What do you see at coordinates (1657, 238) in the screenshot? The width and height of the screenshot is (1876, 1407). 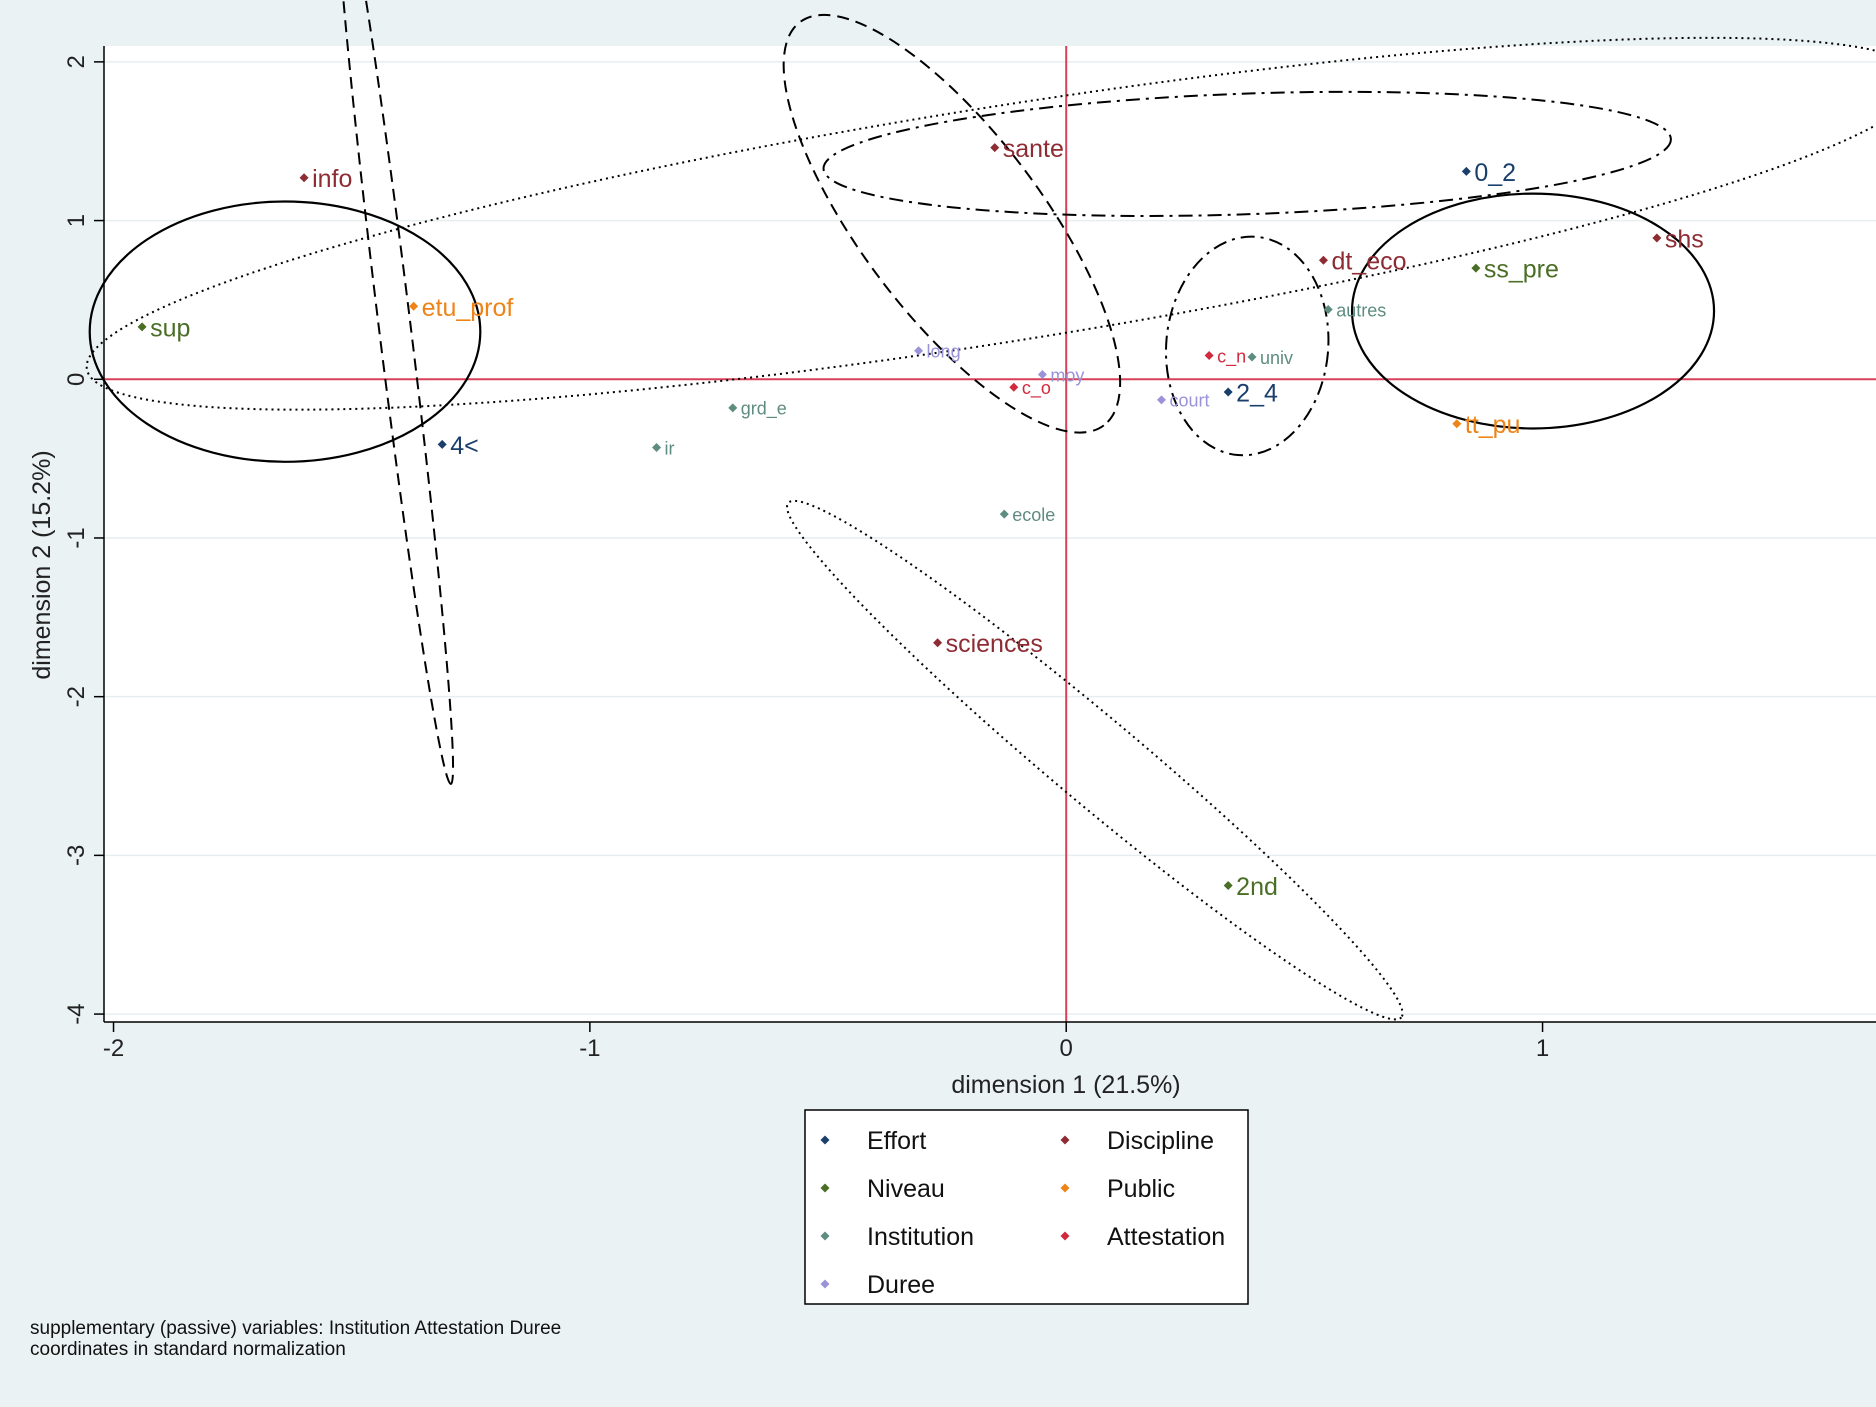 I see `point-shs` at bounding box center [1657, 238].